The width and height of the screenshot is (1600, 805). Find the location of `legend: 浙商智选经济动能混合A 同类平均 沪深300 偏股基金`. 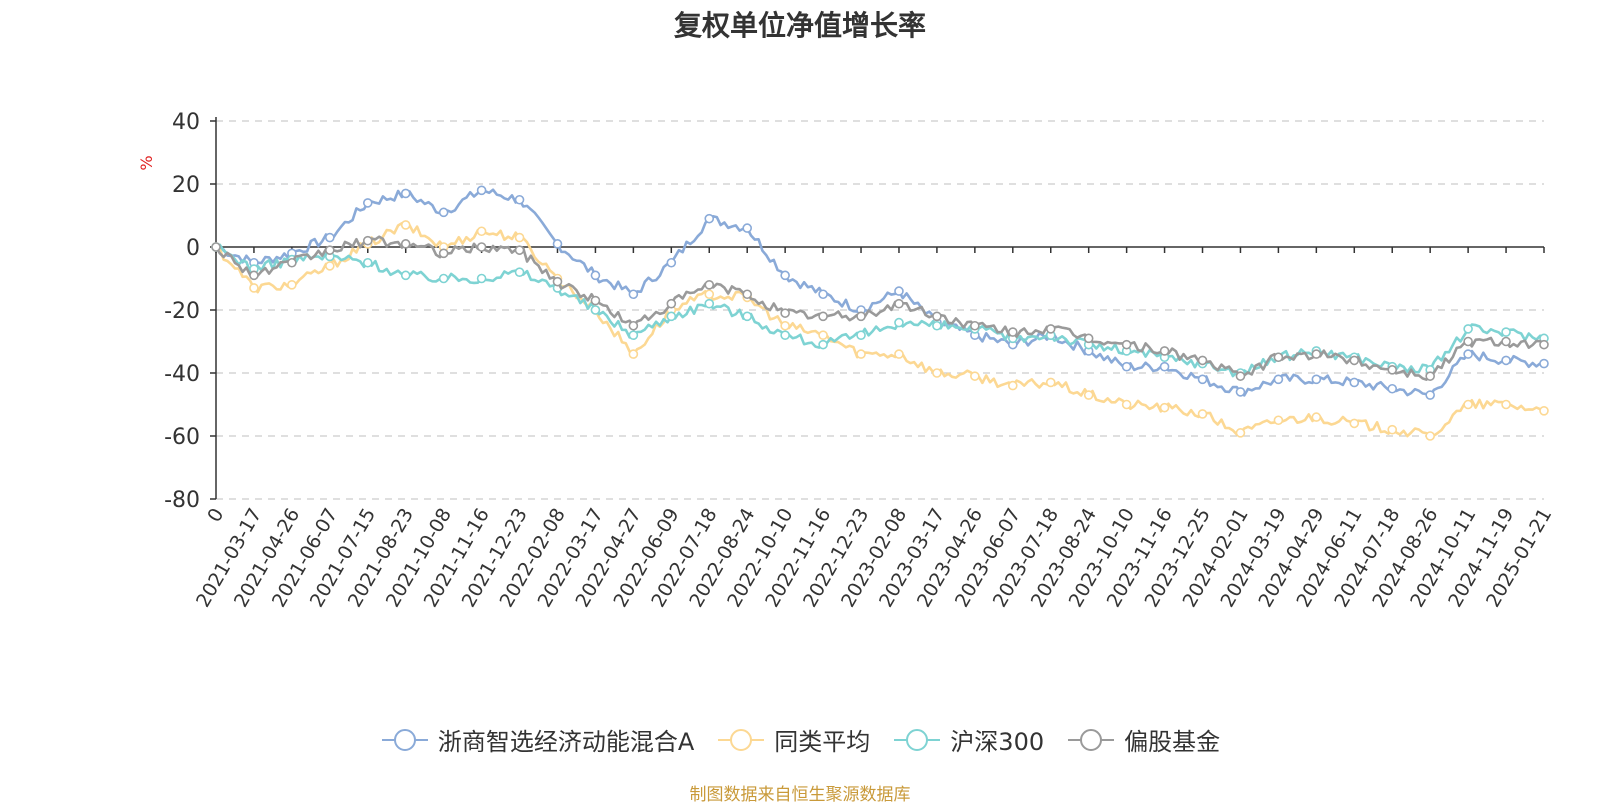

legend: 浙商智选经济动能混合A 同类平均 沪深300 偏股基金 is located at coordinates (800, 739).